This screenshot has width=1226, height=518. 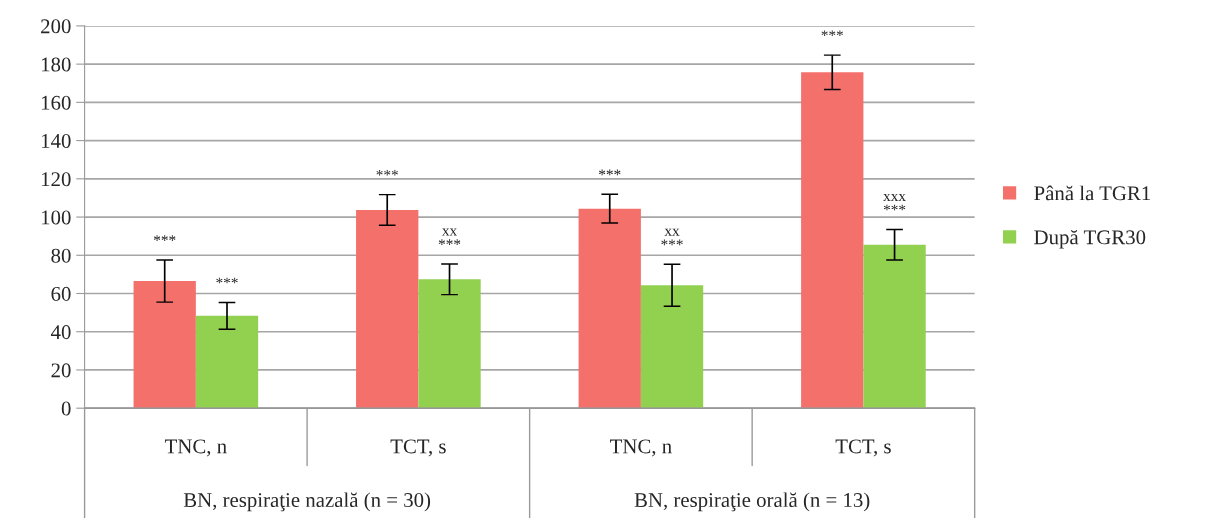 I want to click on text: BN, respiraţie orală (n = 13), so click(x=752, y=502).